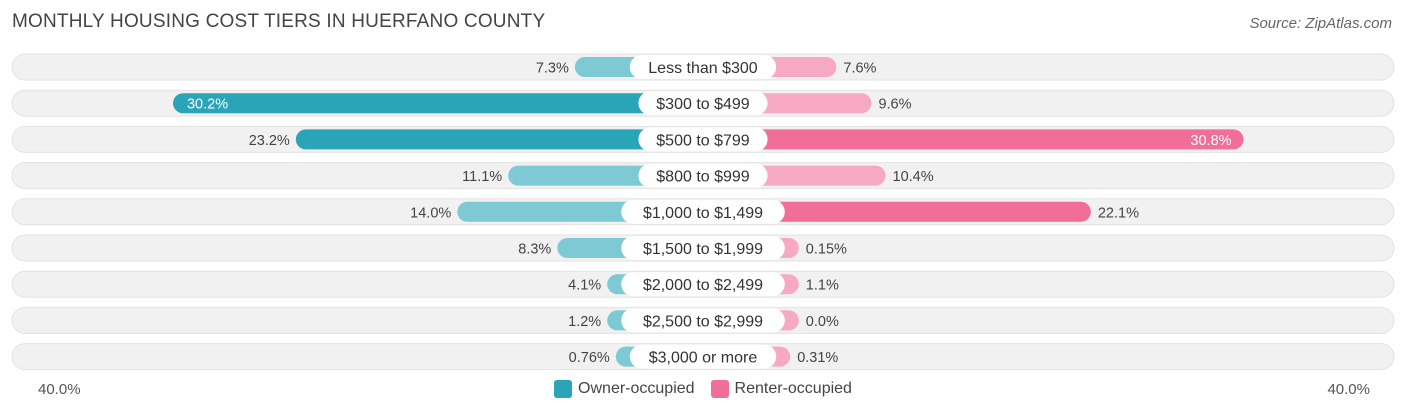 The height and width of the screenshot is (415, 1406). What do you see at coordinates (822, 322) in the screenshot?
I see `value-label-renter-2-500-to-2-999: 0.0%` at bounding box center [822, 322].